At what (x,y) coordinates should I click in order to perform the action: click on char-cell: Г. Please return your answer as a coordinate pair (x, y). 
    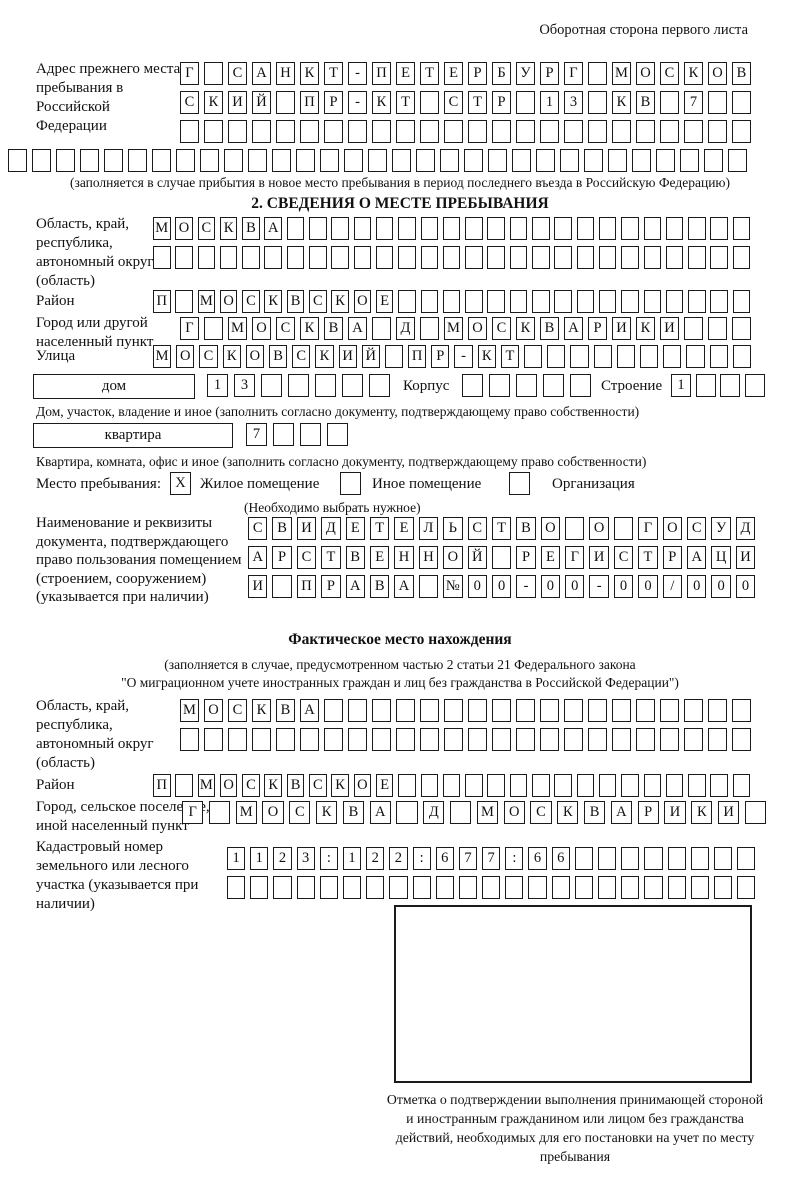
    Looking at the image, I should click on (573, 73).